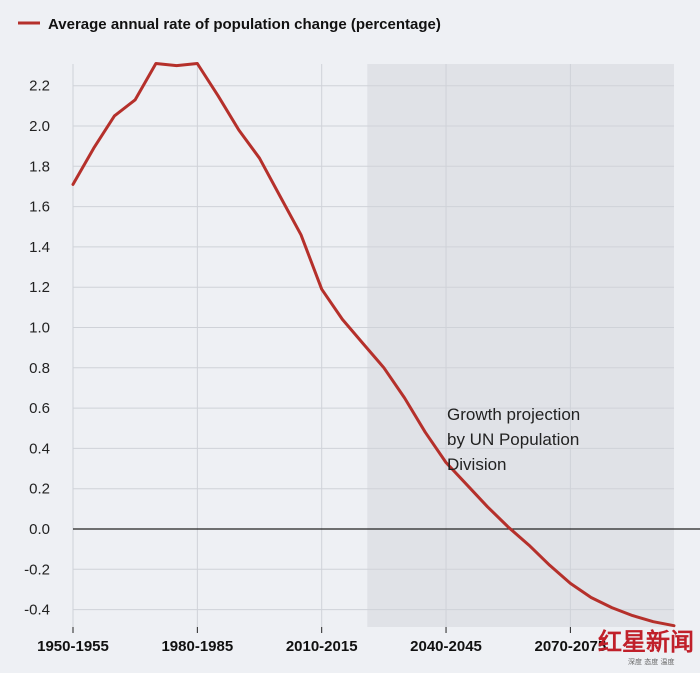 The width and height of the screenshot is (700, 673). I want to click on y-tick-label: 1.6, so click(39, 207).